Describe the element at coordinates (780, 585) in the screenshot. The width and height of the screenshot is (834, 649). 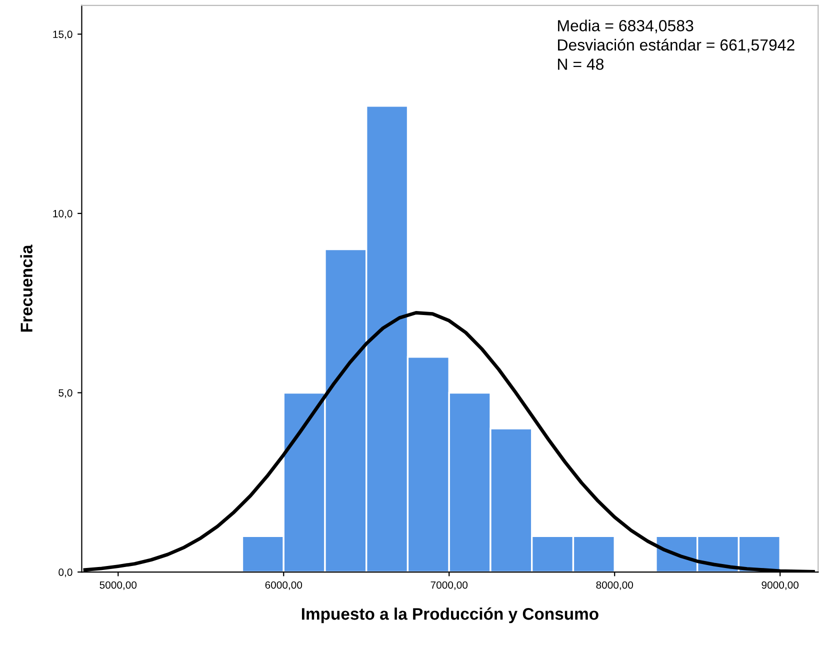
I see `x-tick-label: 9000,00` at that location.